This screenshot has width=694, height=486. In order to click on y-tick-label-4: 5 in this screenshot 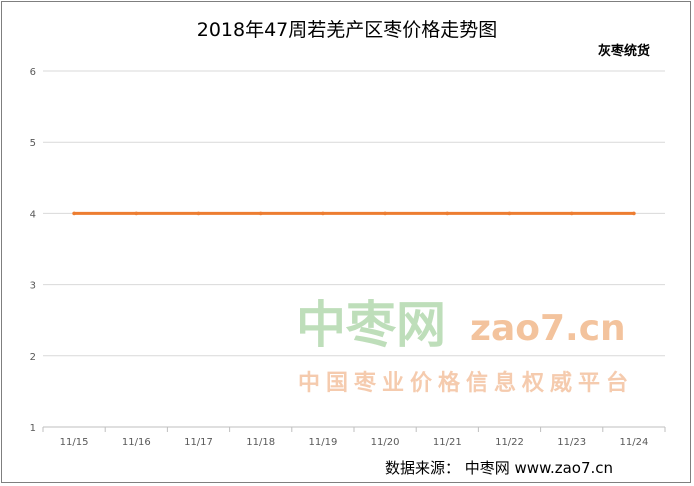, I will do `click(33, 143)`.